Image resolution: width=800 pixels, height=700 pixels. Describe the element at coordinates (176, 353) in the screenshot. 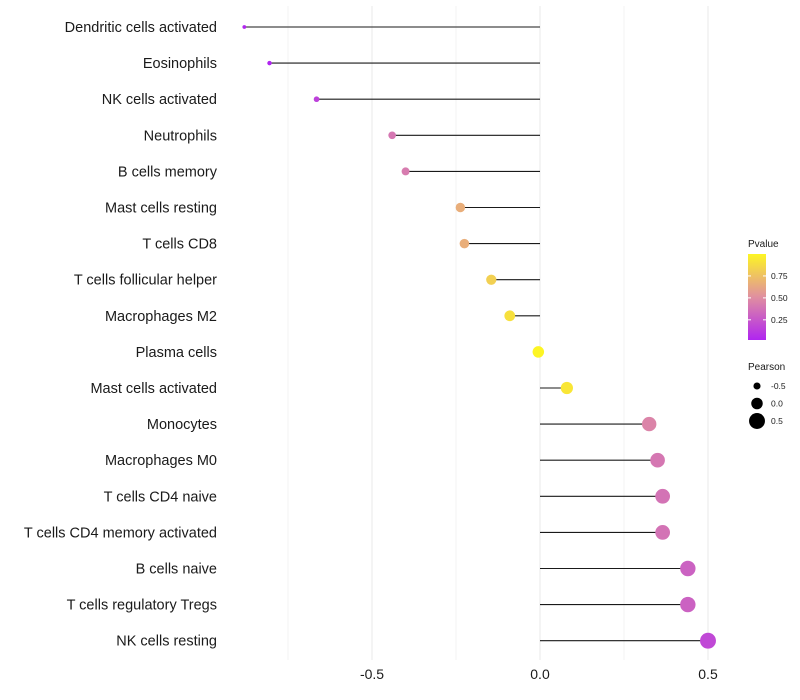

I see `category-label: Plasma cells` at that location.